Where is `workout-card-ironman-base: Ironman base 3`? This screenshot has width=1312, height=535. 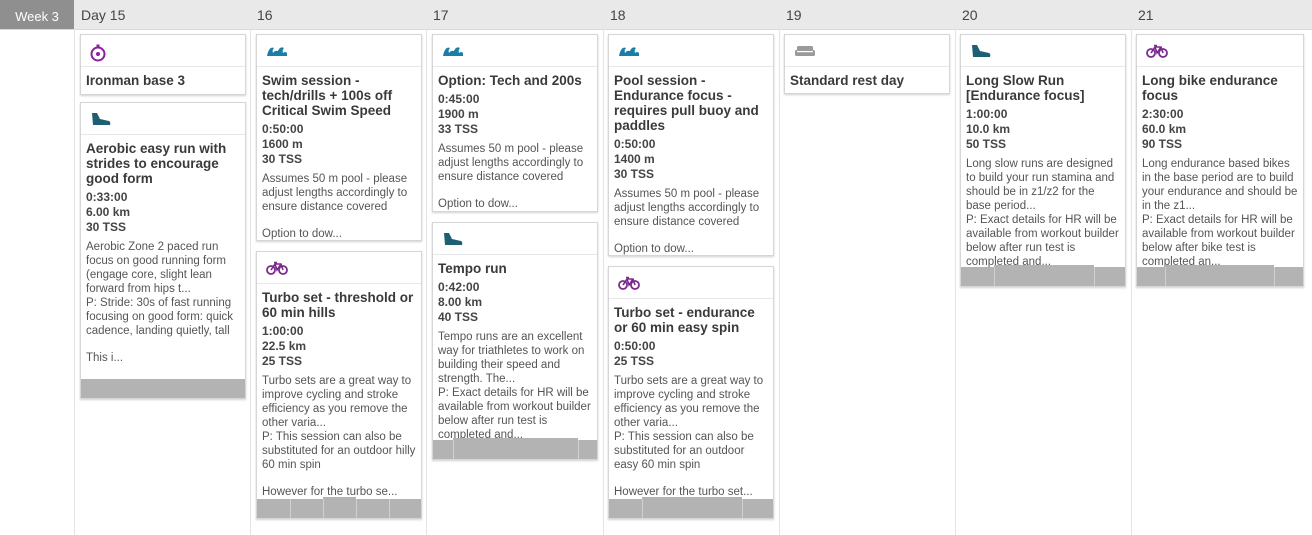
workout-card-ironman-base: Ironman base 3 is located at coordinates (163, 64).